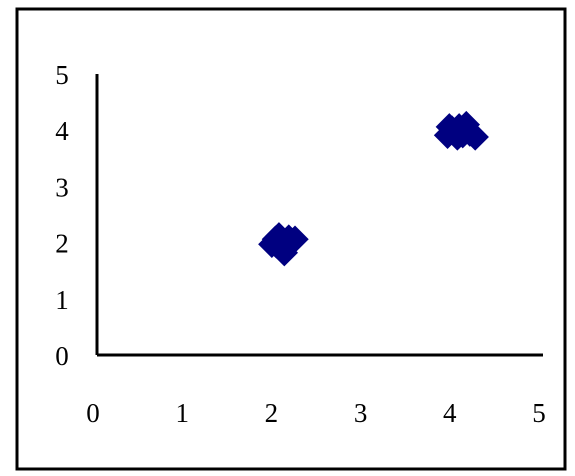 The height and width of the screenshot is (476, 575). What do you see at coordinates (272, 413) in the screenshot?
I see `x-tick-label: 2` at bounding box center [272, 413].